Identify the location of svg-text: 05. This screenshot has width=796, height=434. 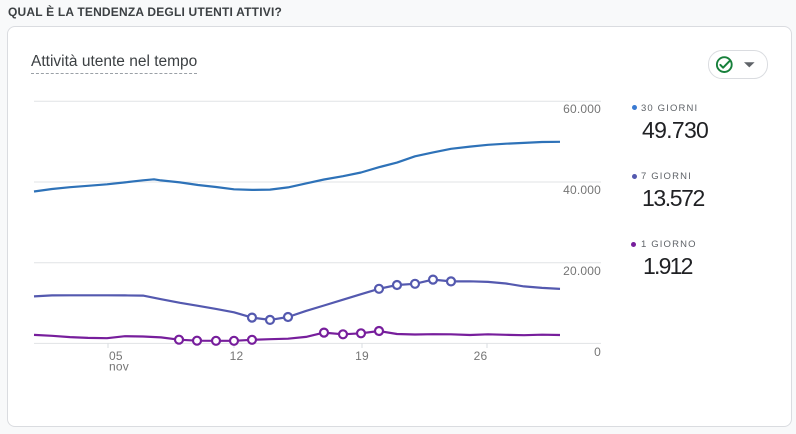
(116, 356).